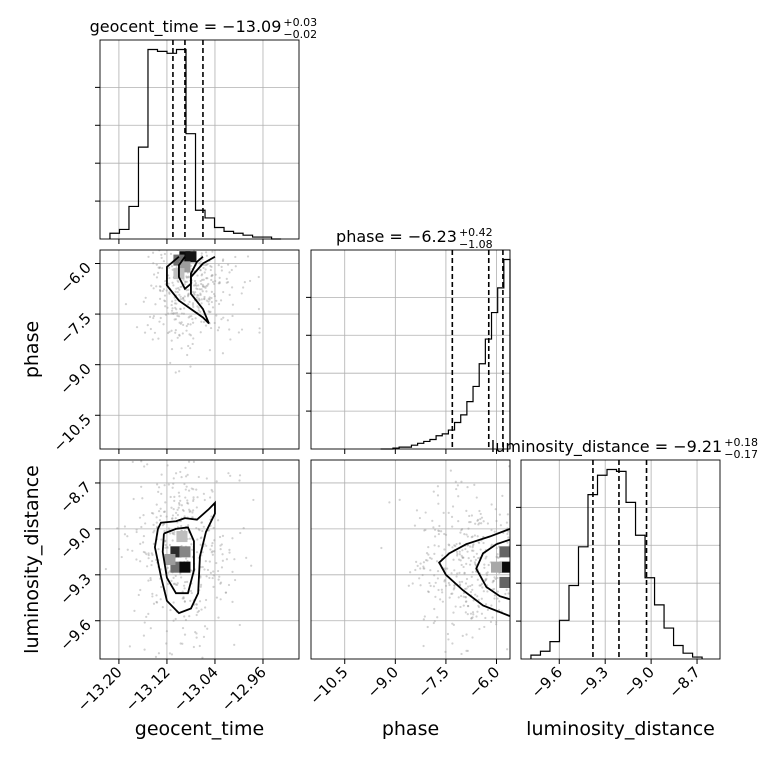 The image size is (760, 760). What do you see at coordinates (504, 552) in the screenshot?
I see `density-cell` at bounding box center [504, 552].